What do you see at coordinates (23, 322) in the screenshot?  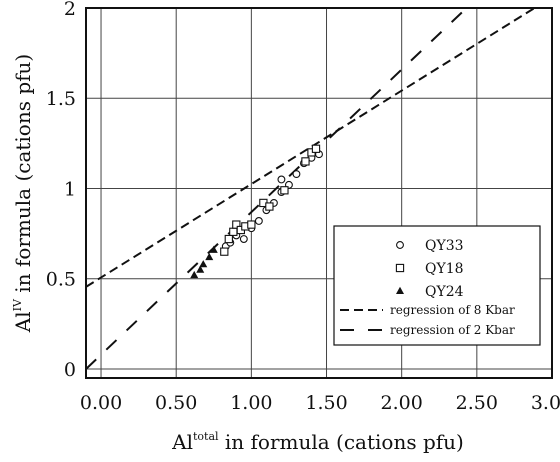 I see `y-axis-title-main: Al` at bounding box center [23, 322].